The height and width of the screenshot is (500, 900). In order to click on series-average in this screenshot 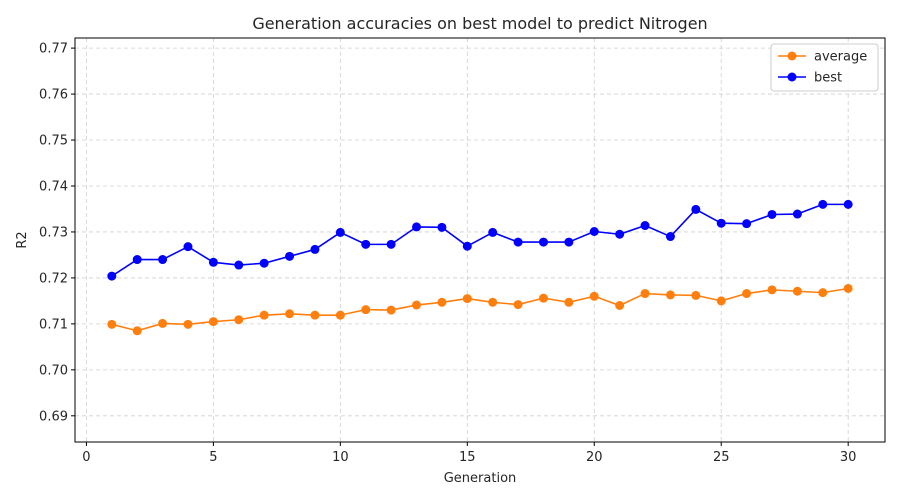, I will do `click(480, 309)`.